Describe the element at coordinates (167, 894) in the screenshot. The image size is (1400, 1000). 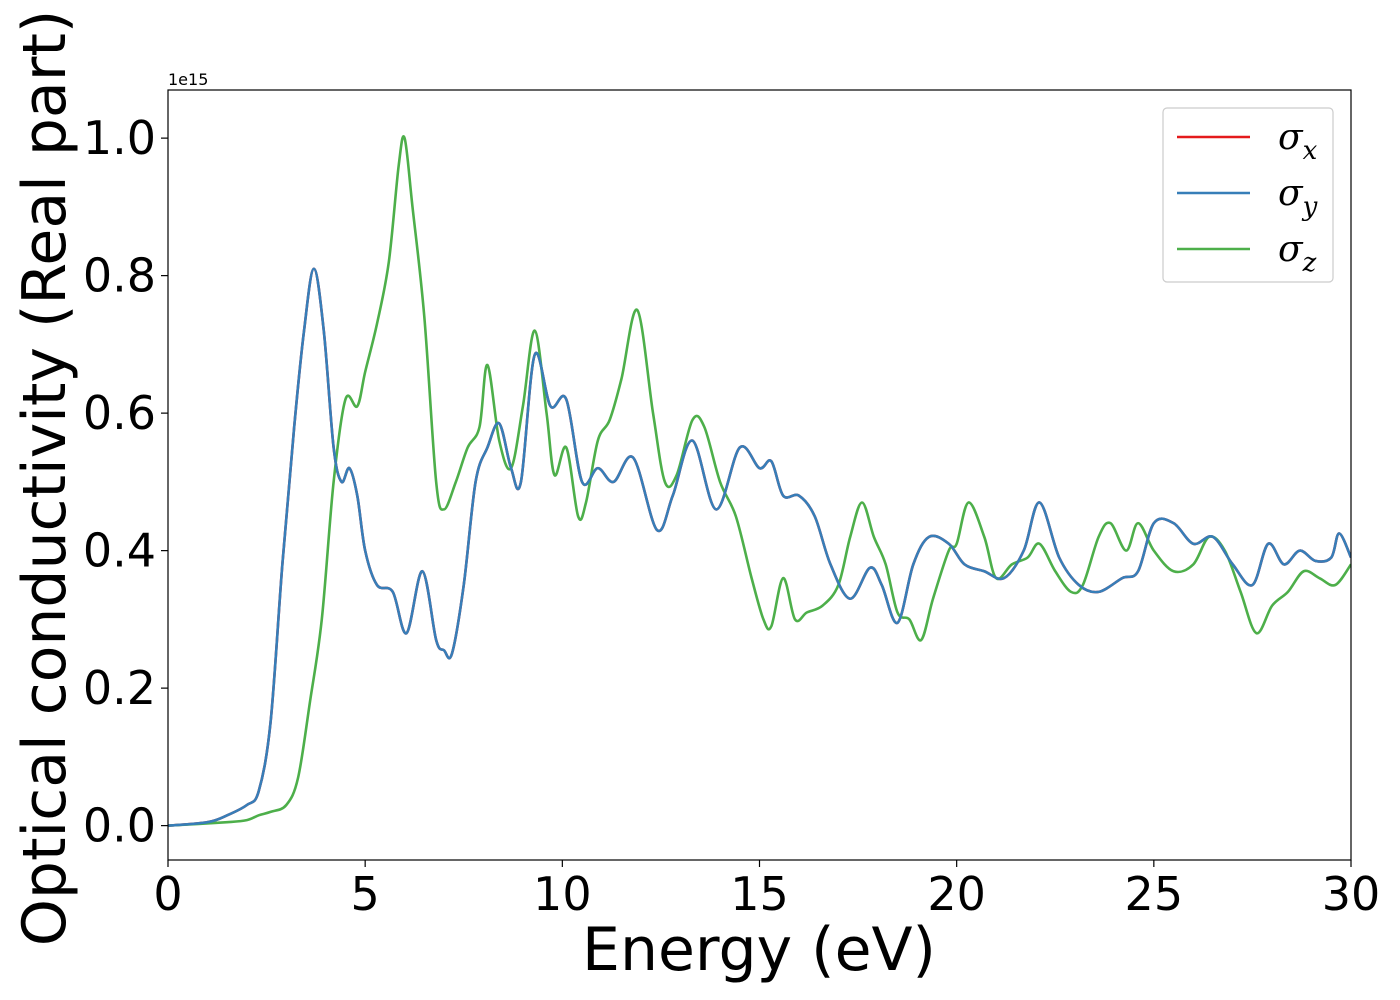
I see `x-tick-label: 0` at that location.